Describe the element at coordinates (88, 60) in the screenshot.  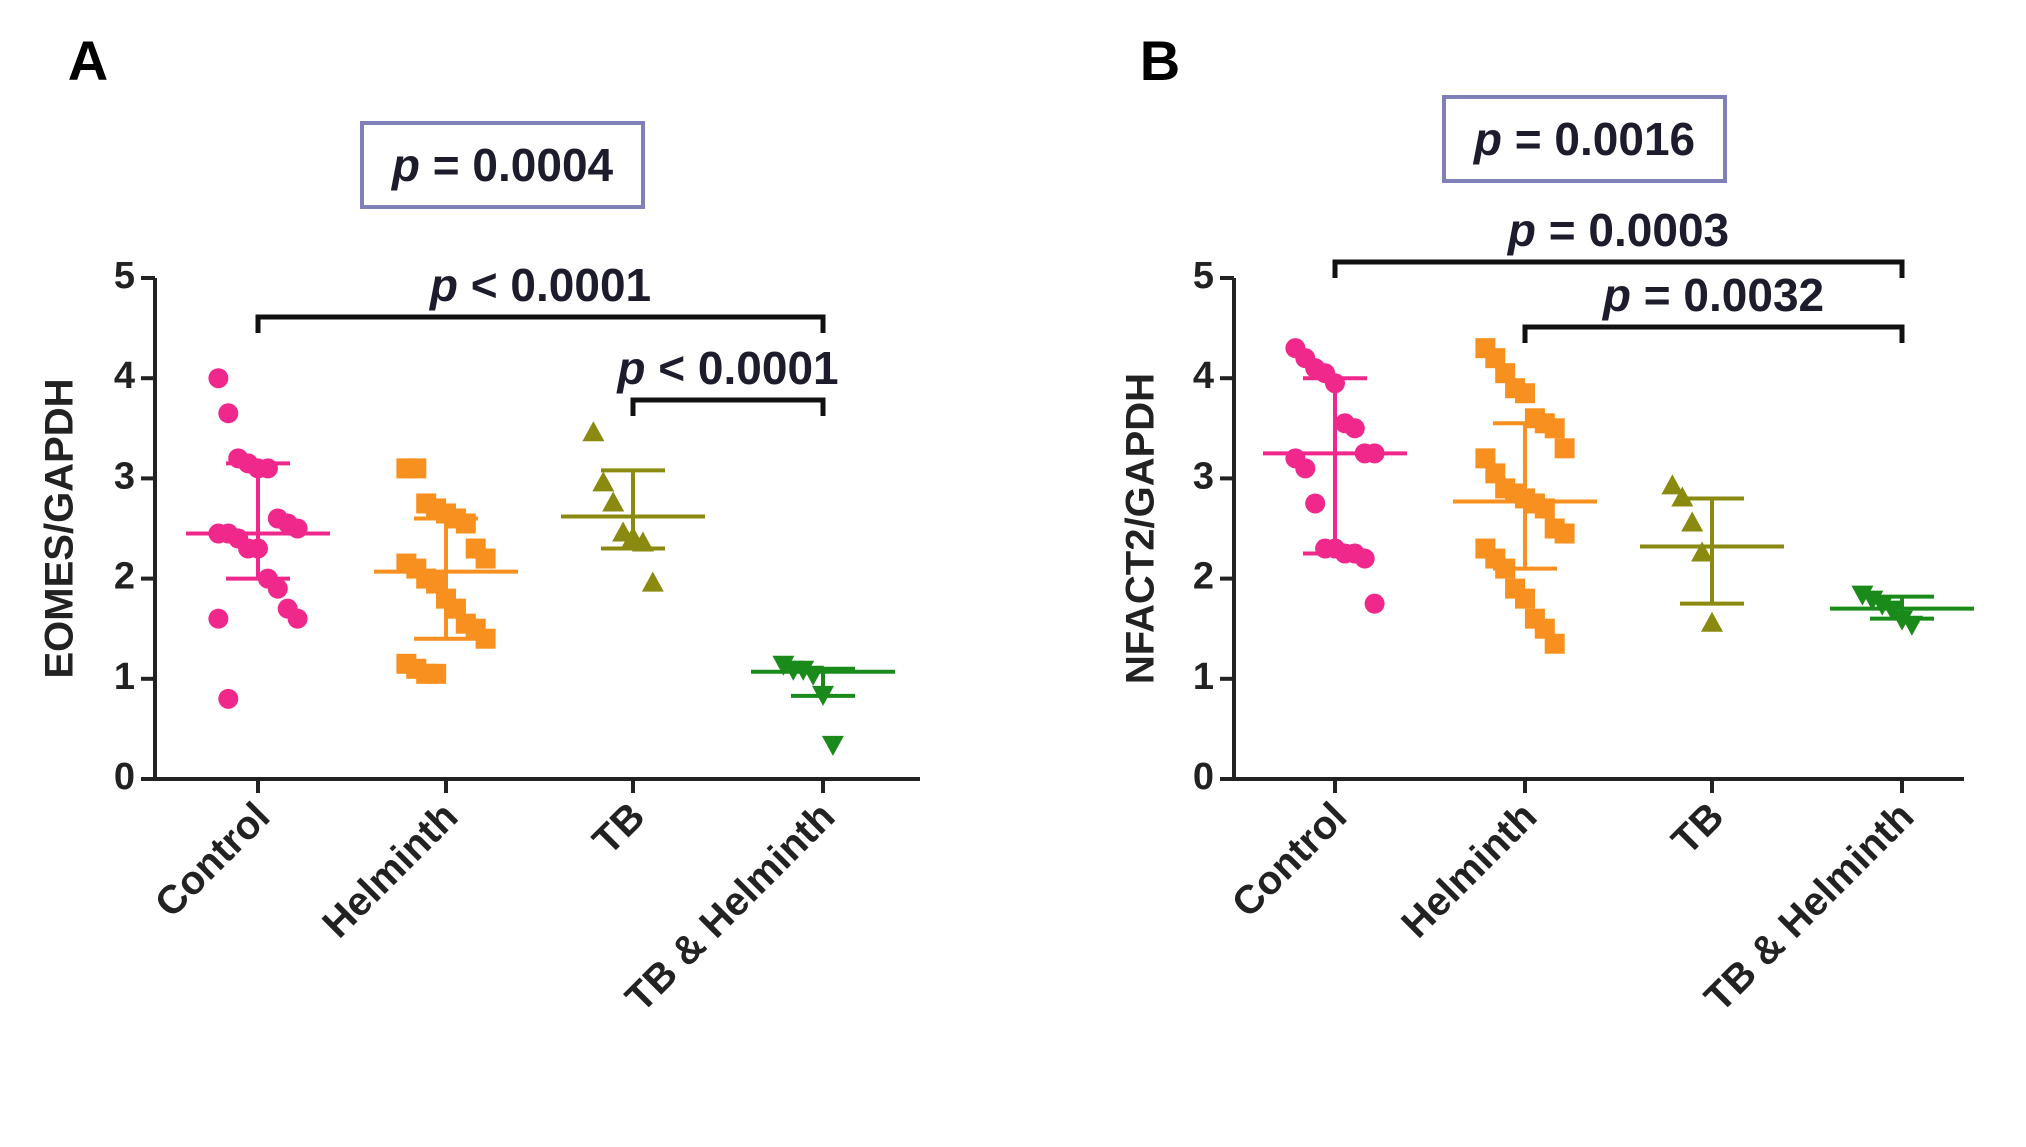
I see `panel-label: A` at that location.